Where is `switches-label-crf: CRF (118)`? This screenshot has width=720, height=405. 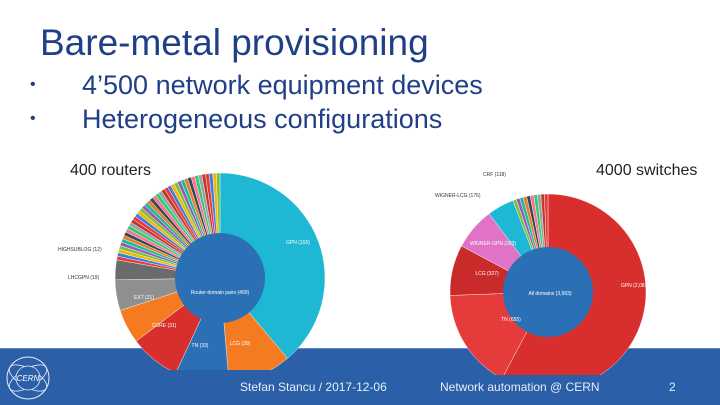 switches-label-crf: CRF (118) is located at coordinates (494, 175).